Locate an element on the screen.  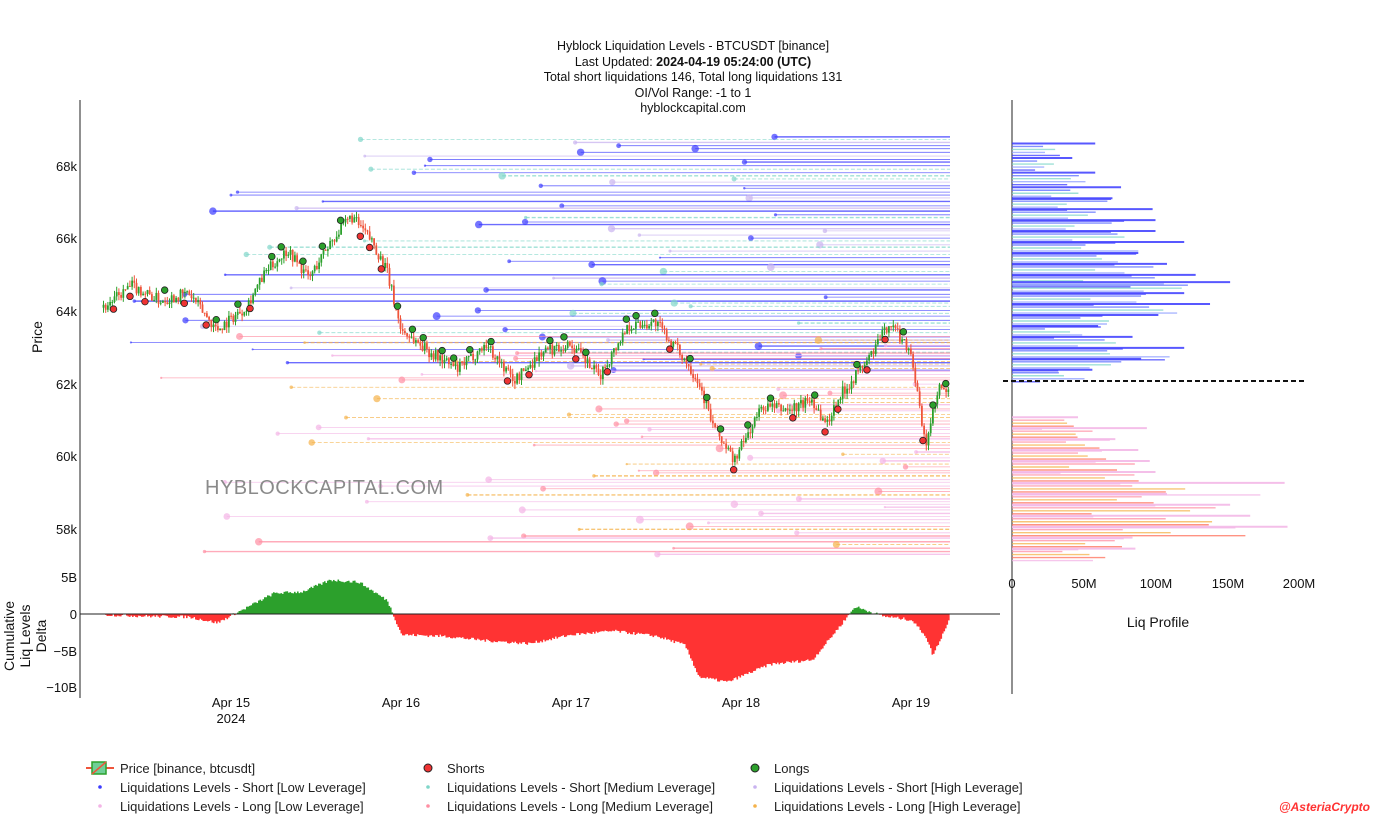
y-tick-64k: 64k is located at coordinates (66, 311).